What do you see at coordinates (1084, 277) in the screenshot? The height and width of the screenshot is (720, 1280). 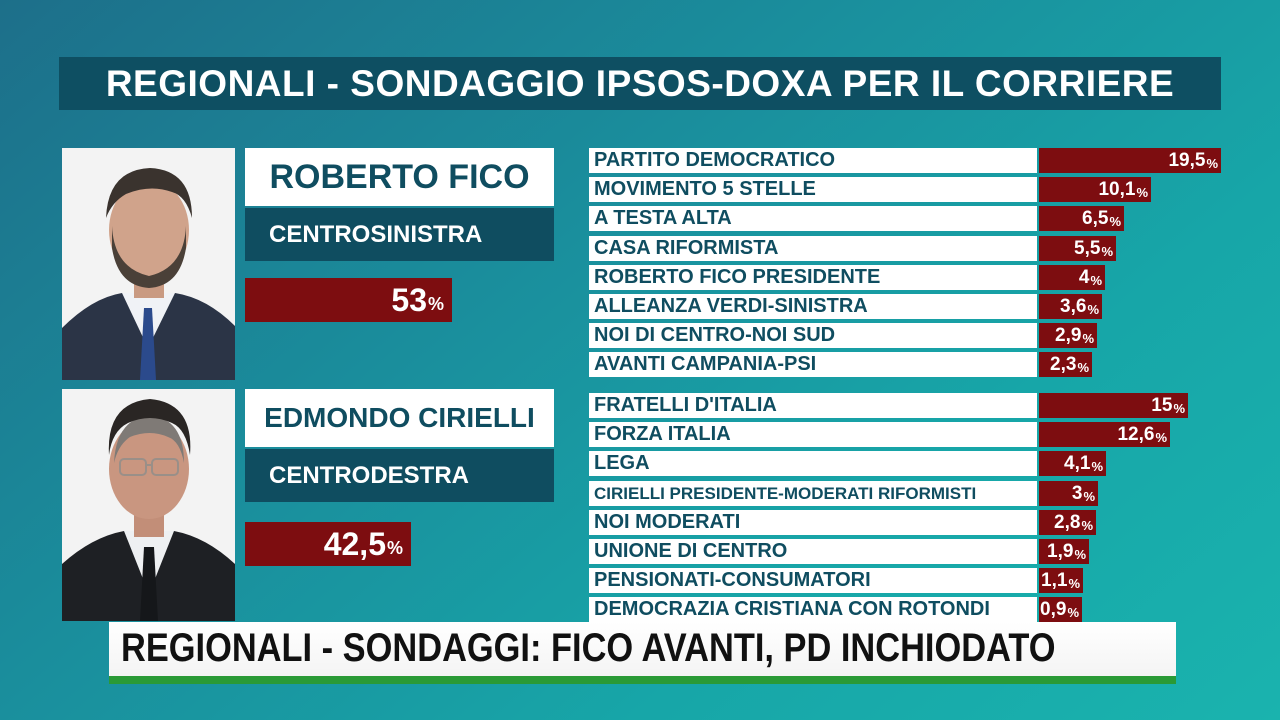 I see `party-value-label: 4` at bounding box center [1084, 277].